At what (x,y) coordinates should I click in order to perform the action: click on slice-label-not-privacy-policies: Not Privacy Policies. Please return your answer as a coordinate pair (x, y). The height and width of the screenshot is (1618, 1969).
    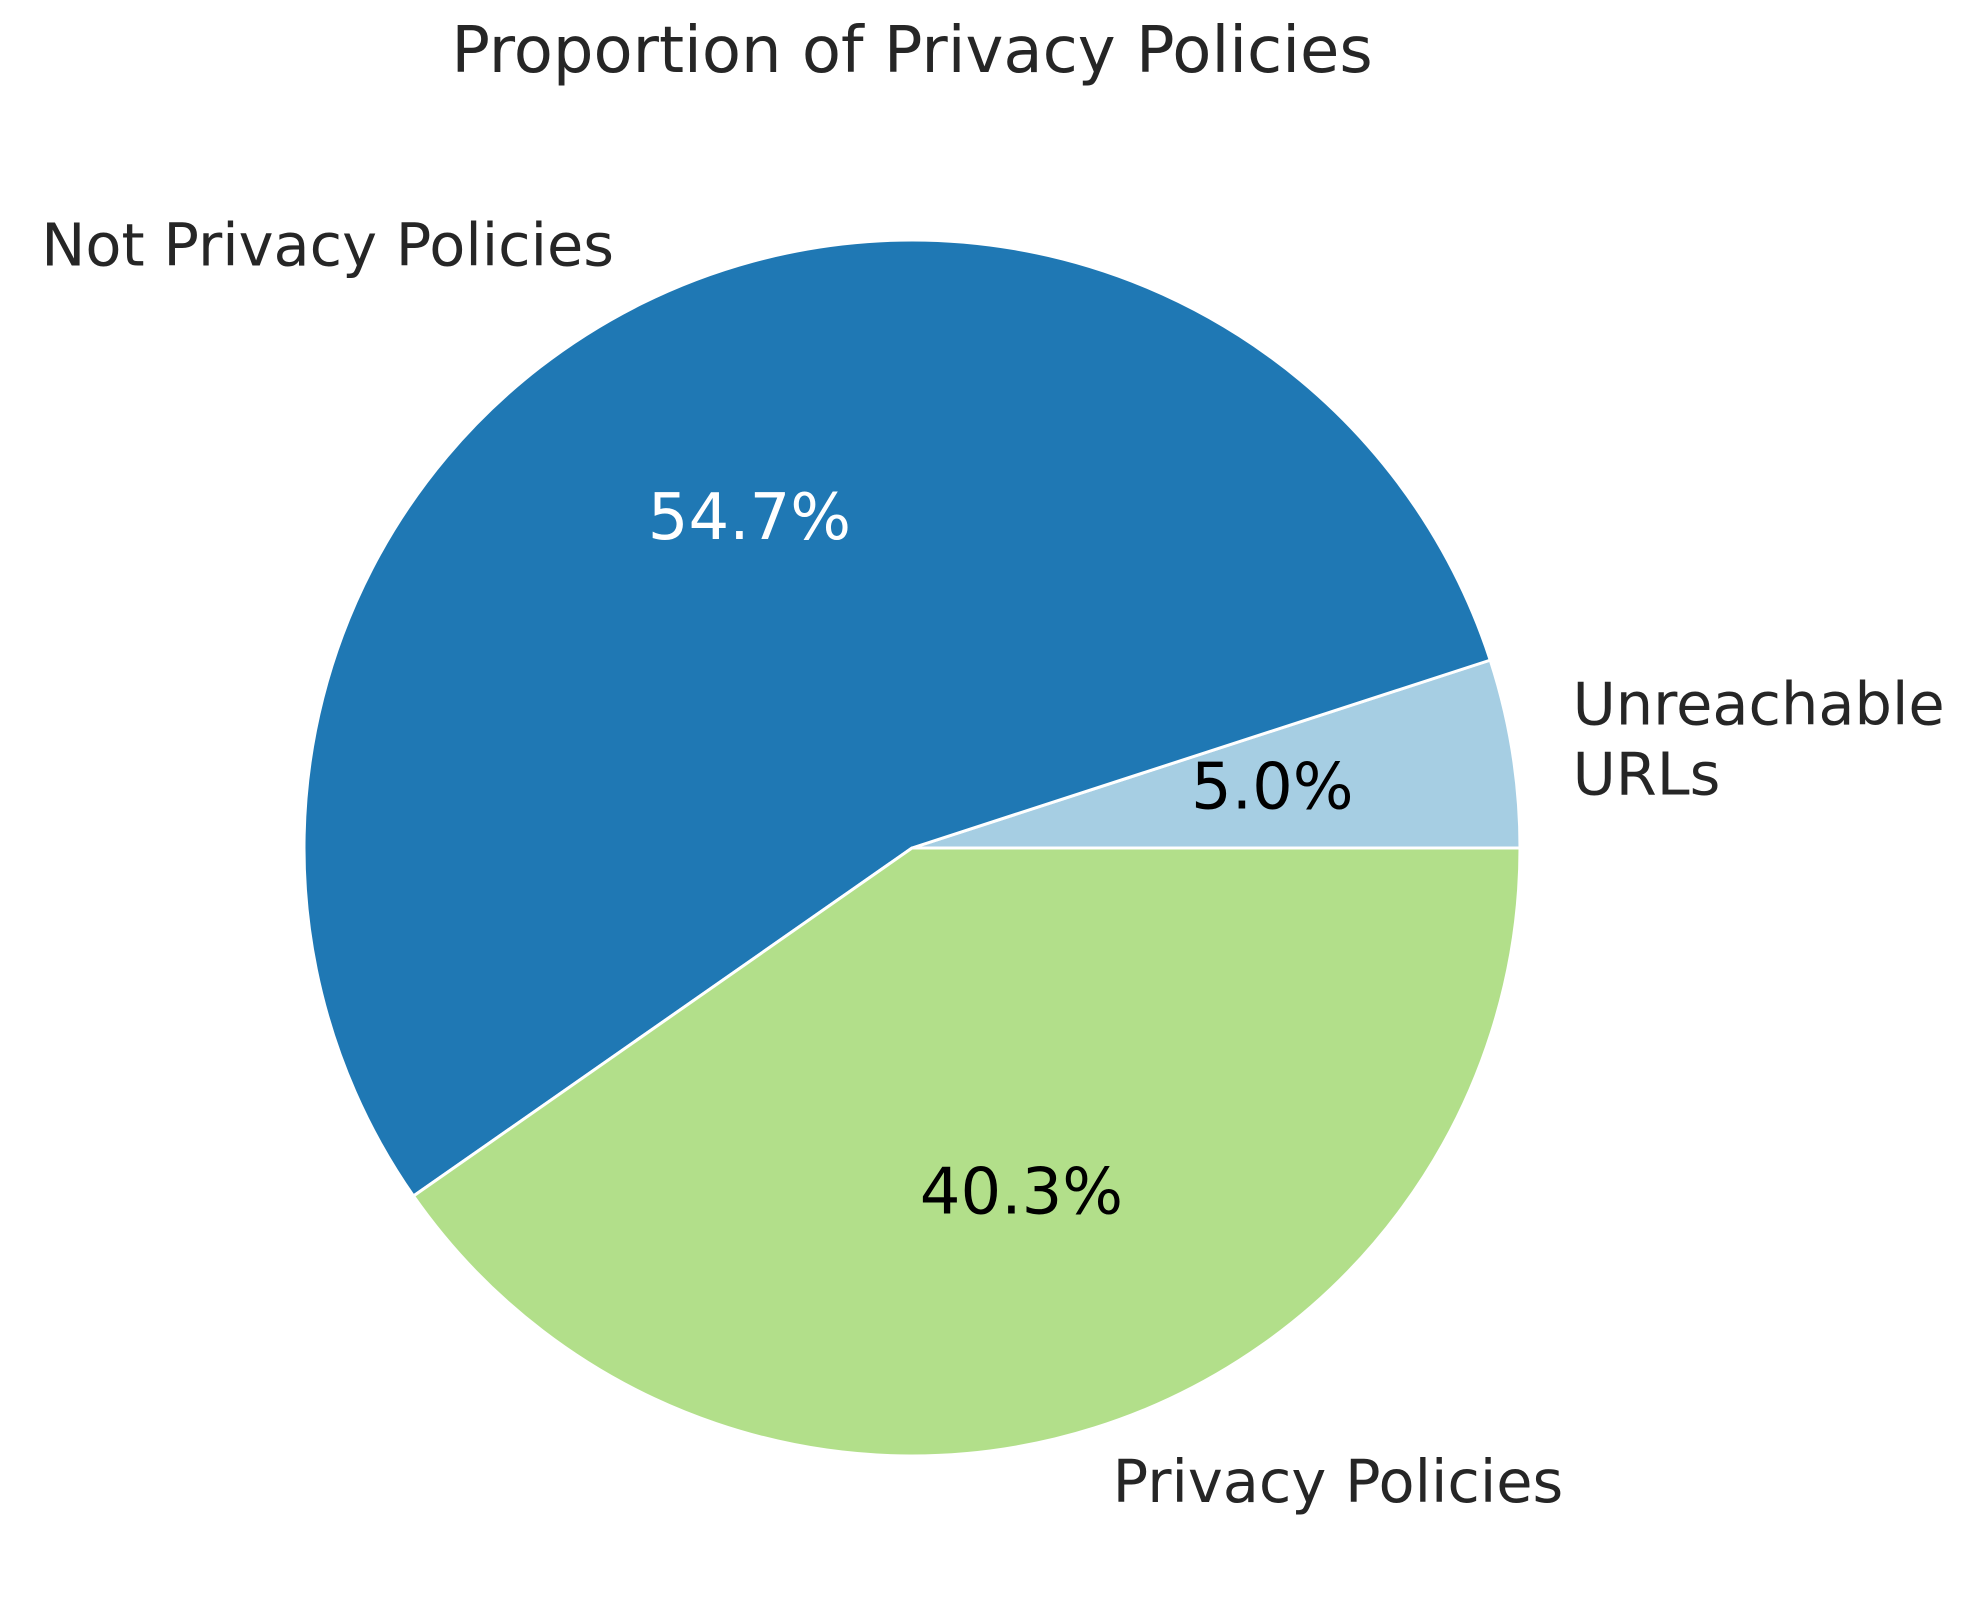
    Looking at the image, I should click on (327, 244).